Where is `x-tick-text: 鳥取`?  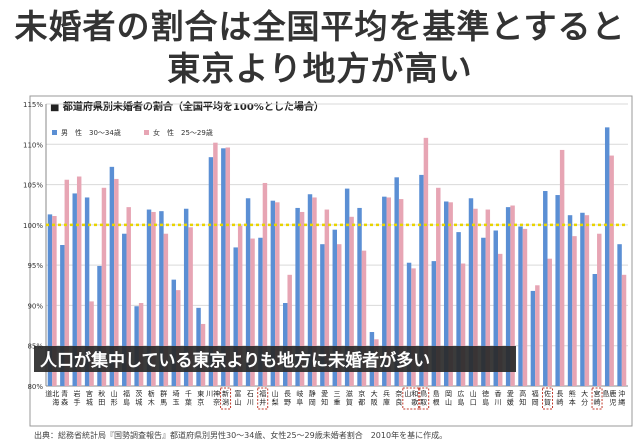 x-tick-text: 鳥取 is located at coordinates (423, 398).